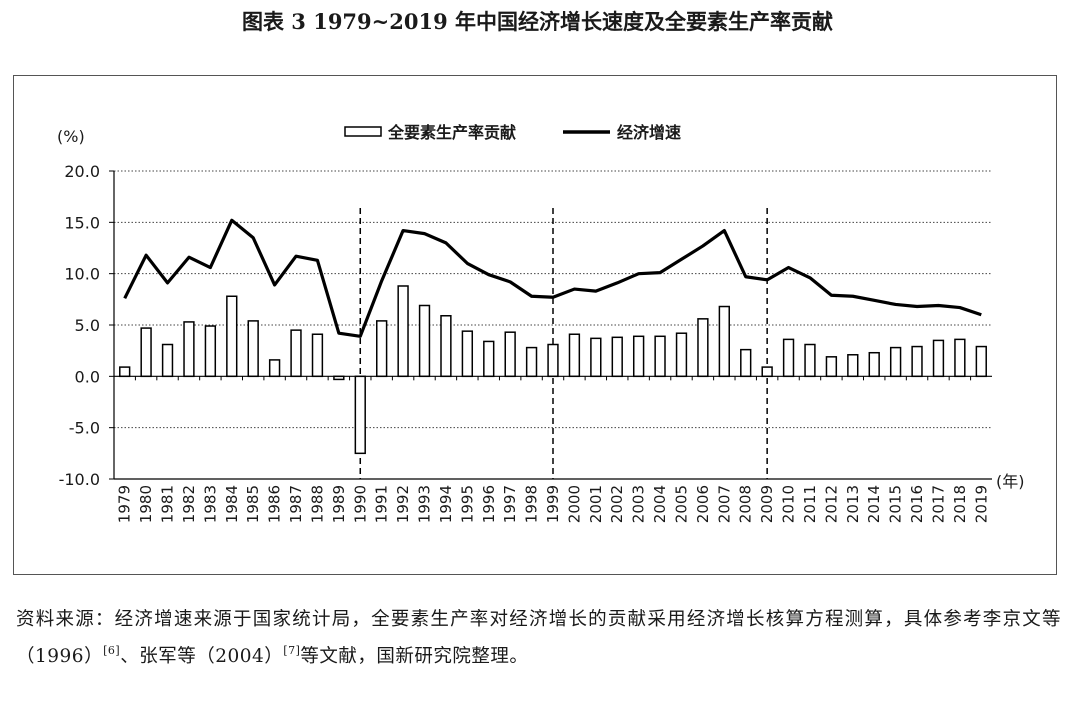  Describe the element at coordinates (767, 504) in the screenshot. I see `x-tick-label: 2009` at that location.